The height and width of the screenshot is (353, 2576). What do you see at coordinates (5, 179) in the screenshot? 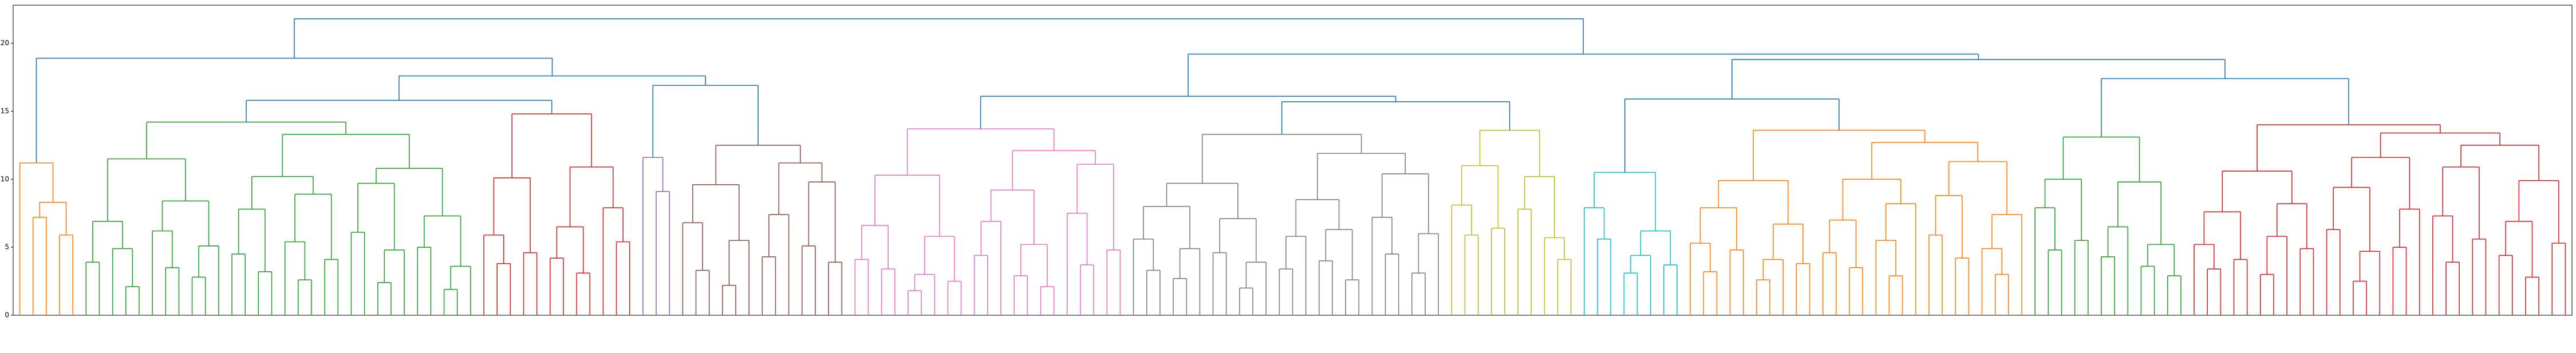
I see `y-tick-label: 10` at bounding box center [5, 179].